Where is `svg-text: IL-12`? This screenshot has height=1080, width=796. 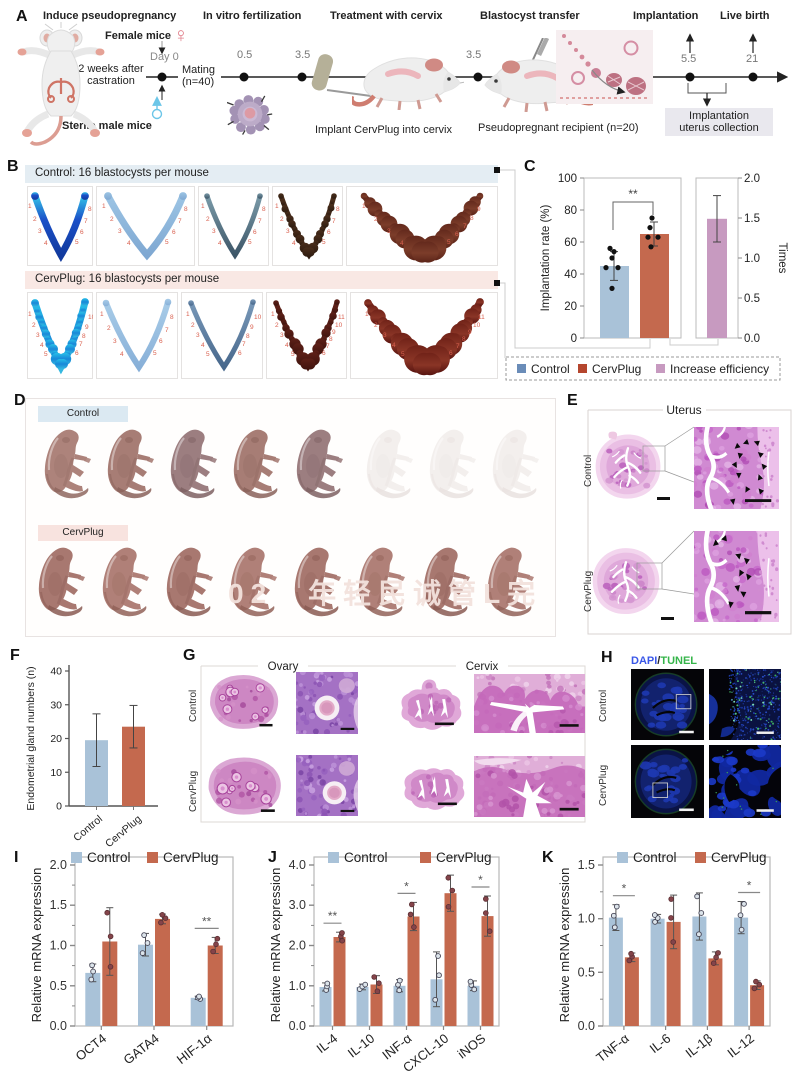
svg-text: IL-12 is located at coordinates (740, 1046).